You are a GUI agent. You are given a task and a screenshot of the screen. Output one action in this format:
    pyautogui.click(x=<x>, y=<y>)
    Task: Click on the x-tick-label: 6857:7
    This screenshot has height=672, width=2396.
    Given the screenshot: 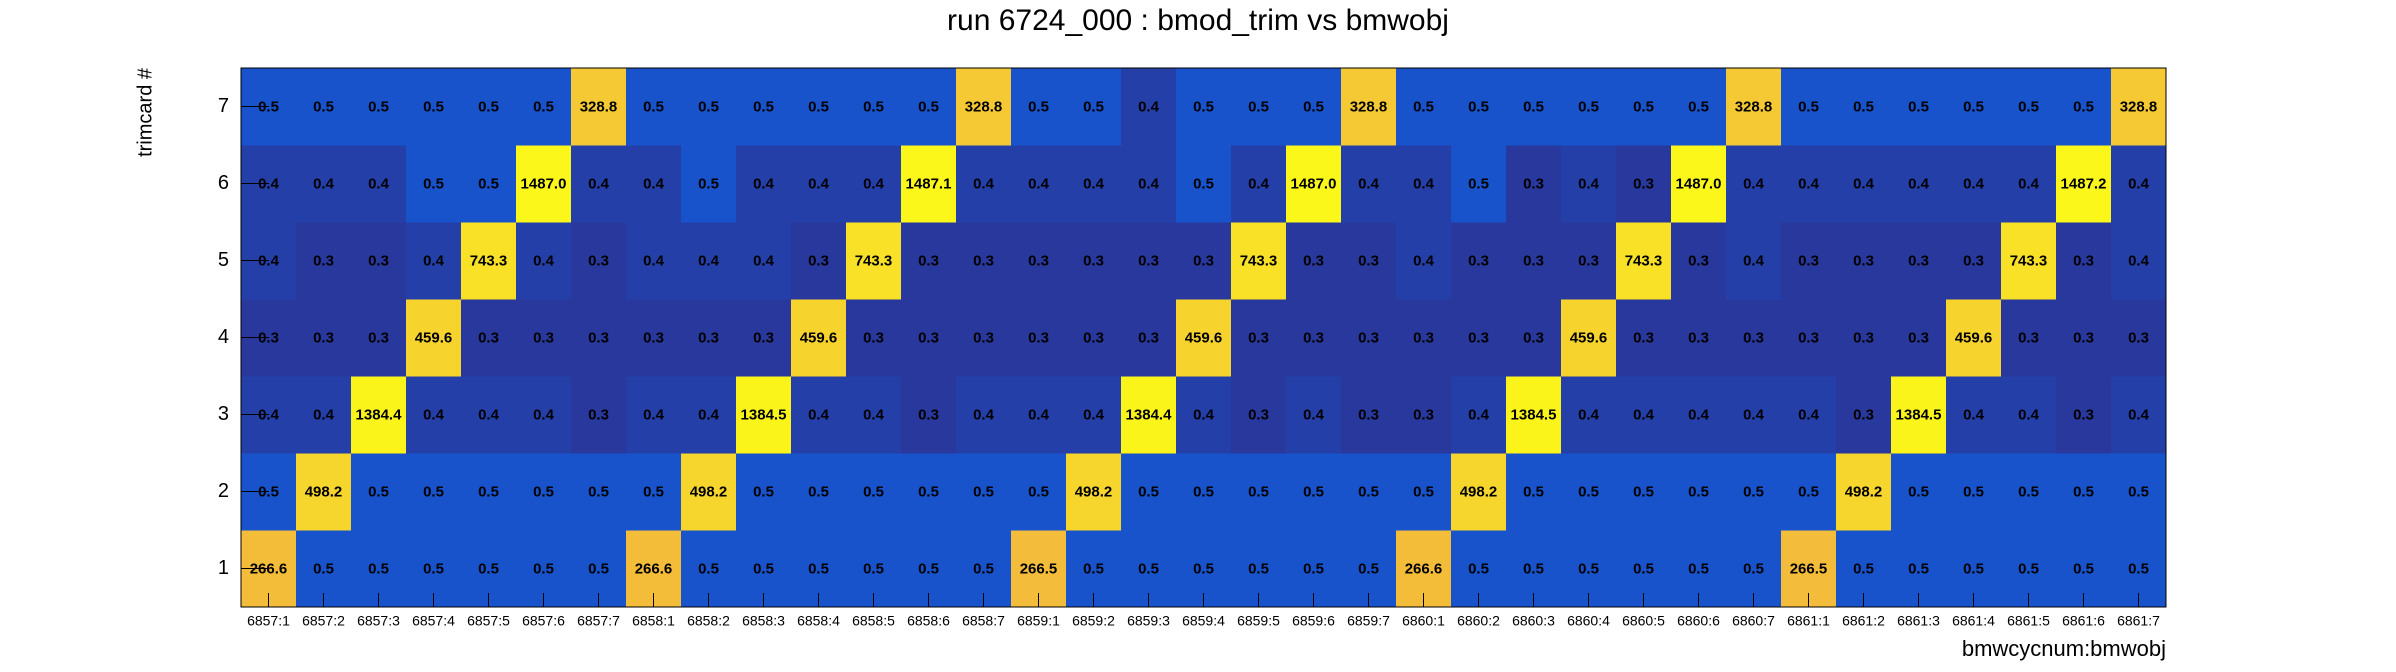 What is the action you would take?
    pyautogui.click(x=598, y=621)
    